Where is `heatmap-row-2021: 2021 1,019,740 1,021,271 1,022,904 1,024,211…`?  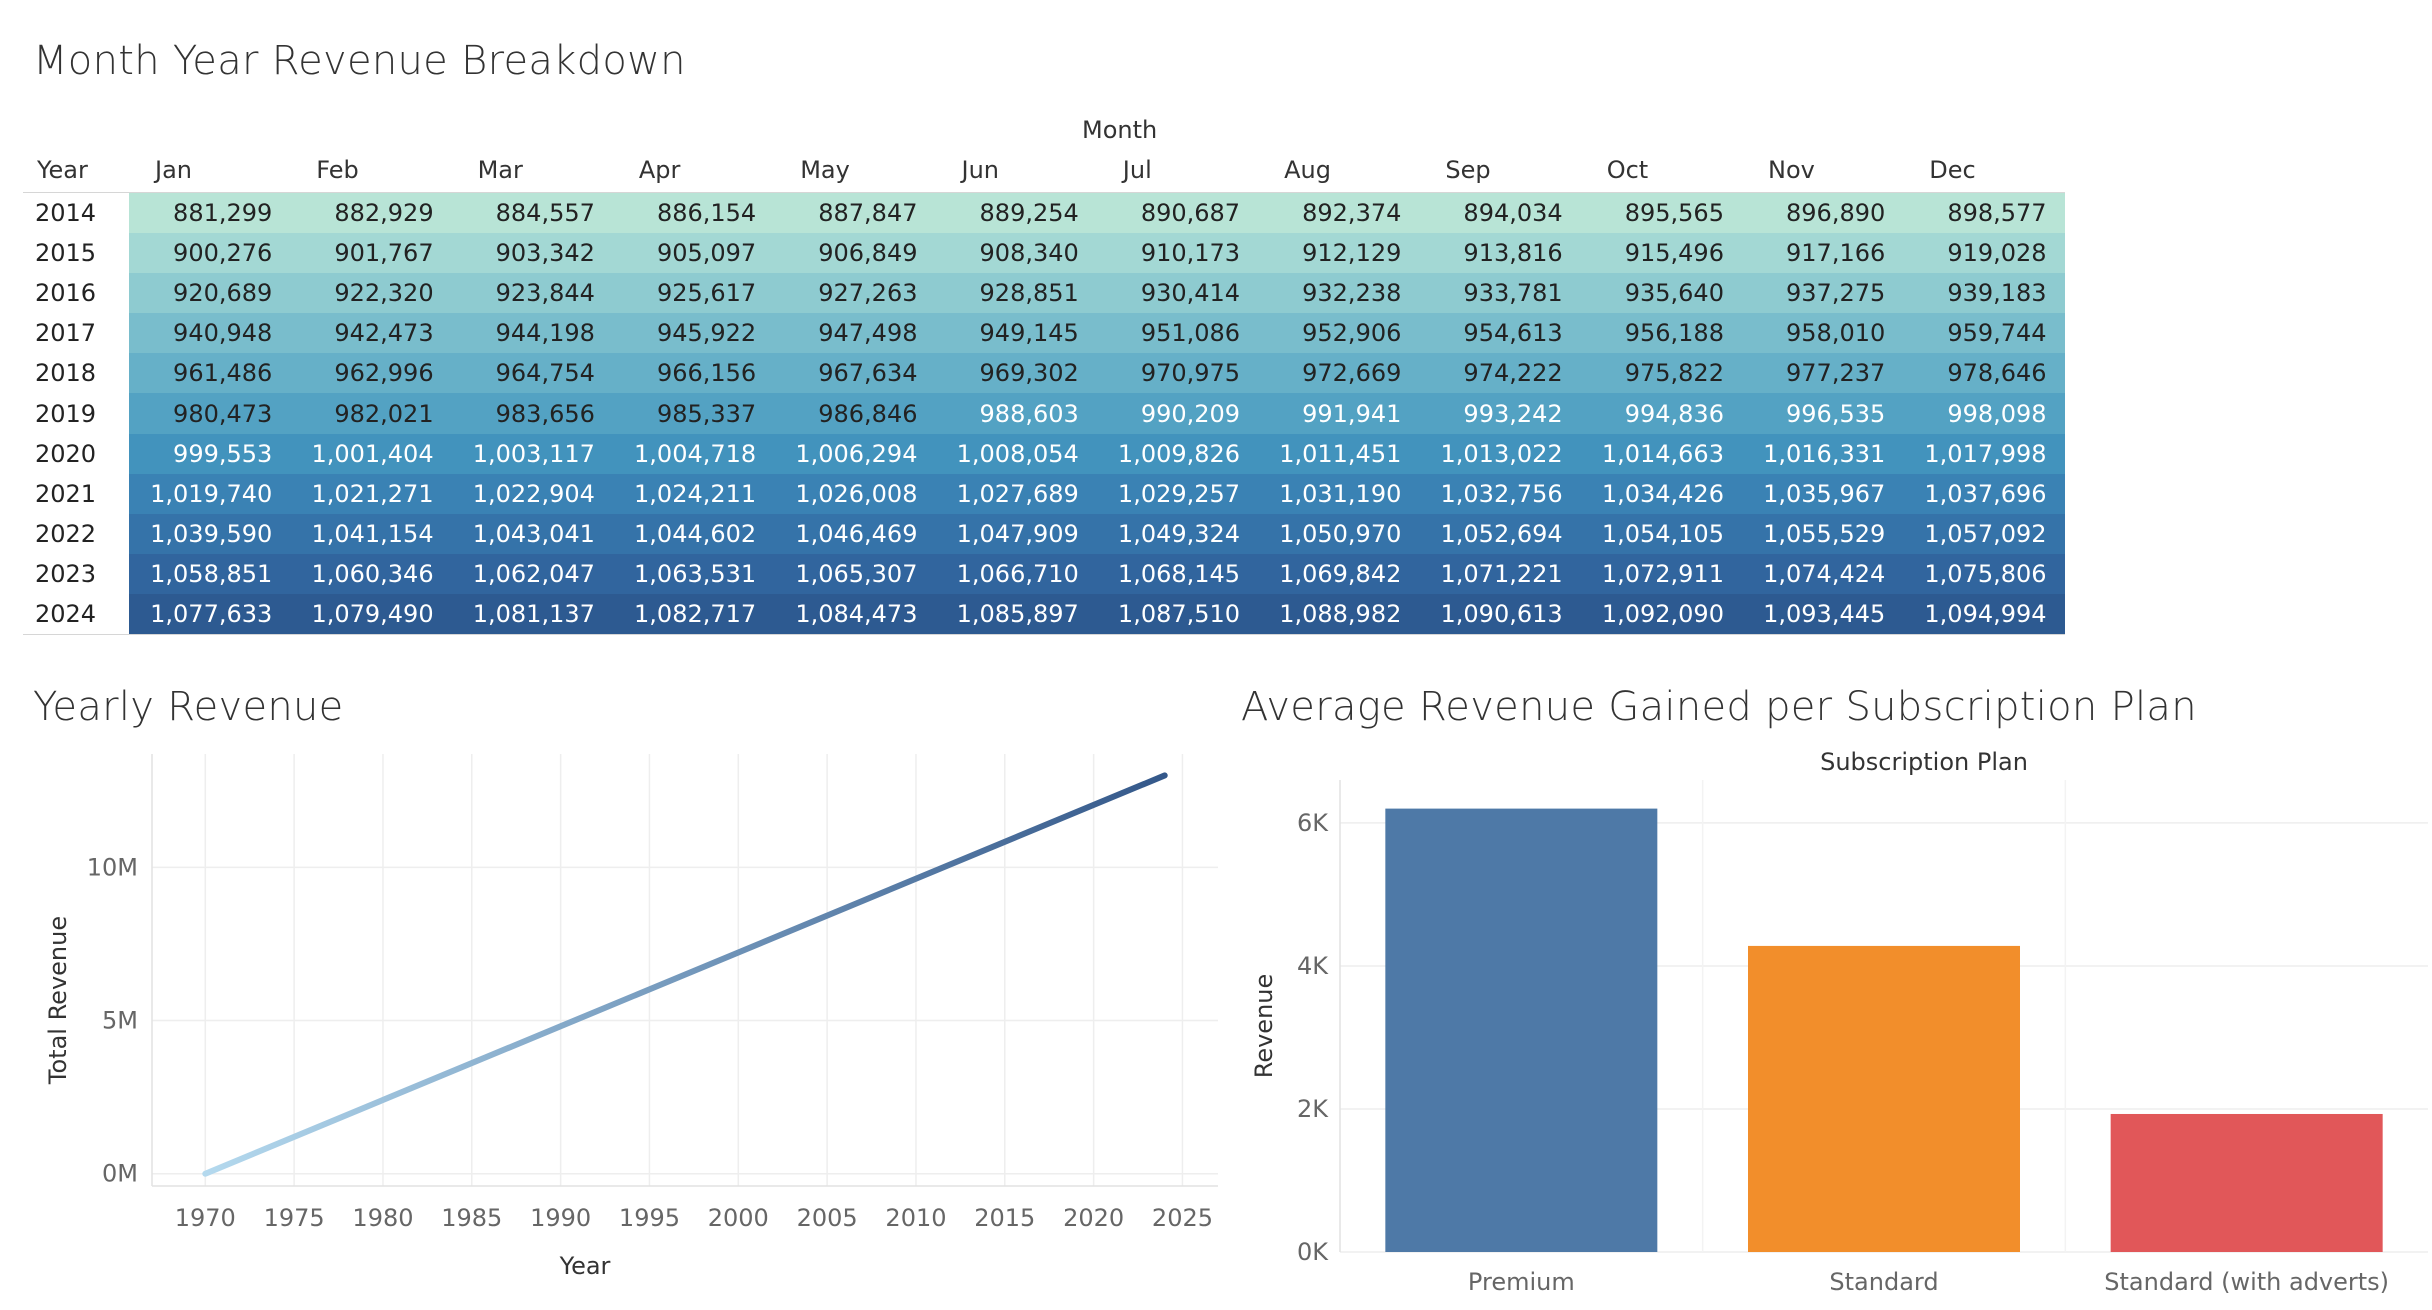 heatmap-row-2021: 2021 1,019,740 1,021,271 1,022,904 1,024,211… is located at coordinates (1044, 493).